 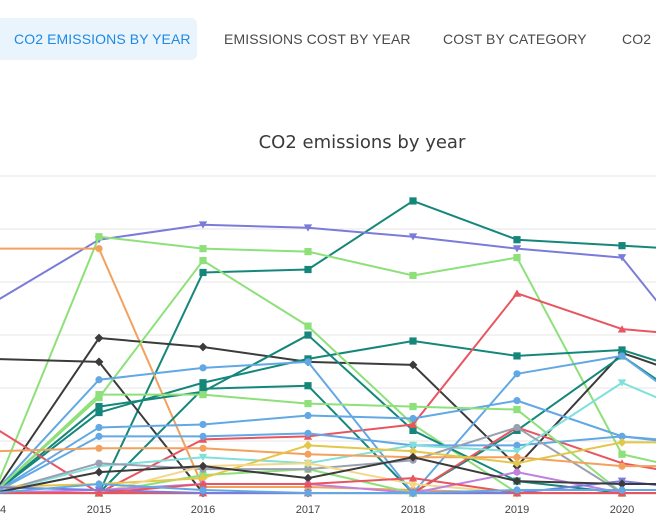 What do you see at coordinates (3, 510) in the screenshot?
I see `x-tick-label: 4` at bounding box center [3, 510].